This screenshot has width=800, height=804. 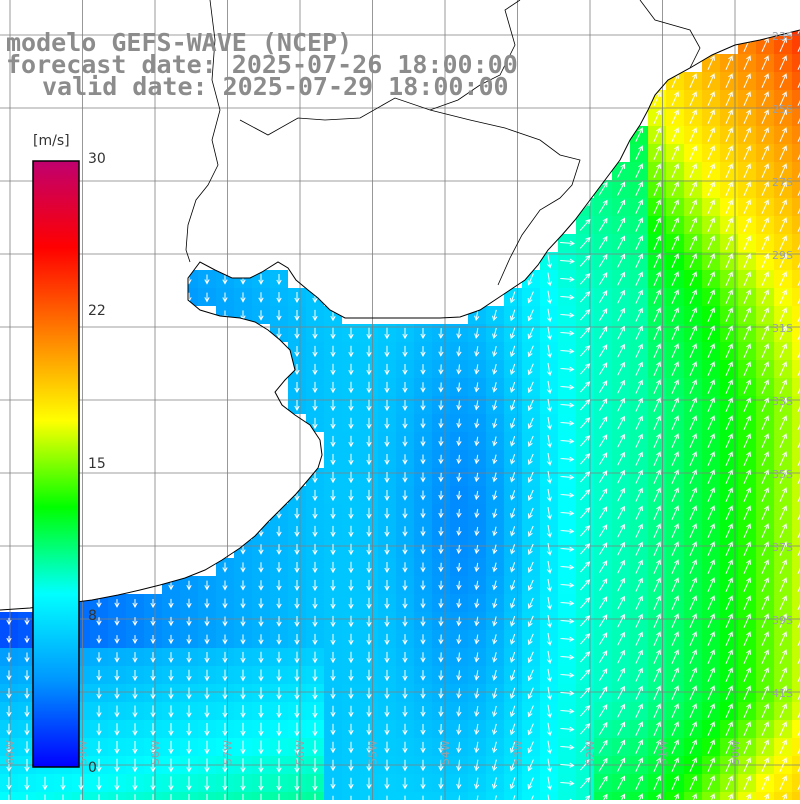 What do you see at coordinates (228, 752) in the screenshot?
I see `longitude-label: 57W` at bounding box center [228, 752].